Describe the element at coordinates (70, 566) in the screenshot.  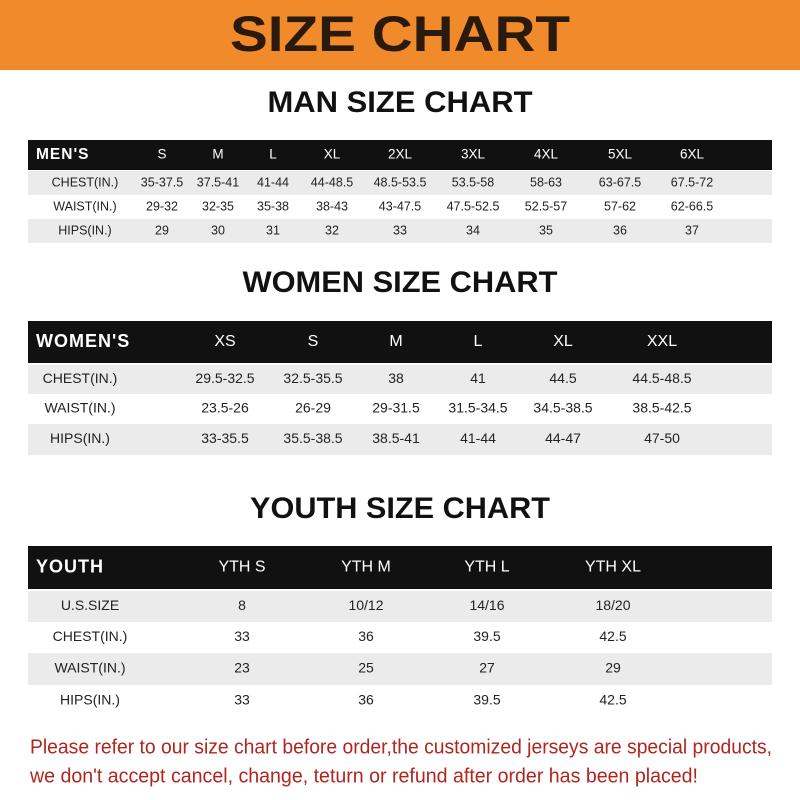
I see `table-header-label: YOUTH` at that location.